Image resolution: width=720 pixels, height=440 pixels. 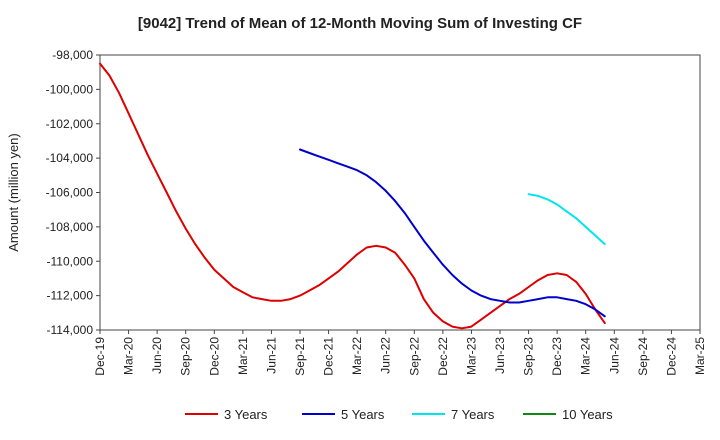 I want to click on x-tick-label: Dec-22, so click(x=443, y=356).